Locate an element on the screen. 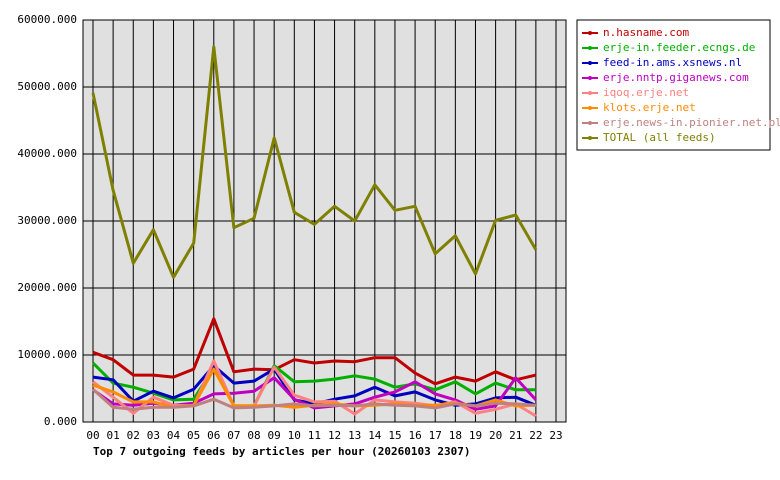  legend is located at coordinates (673, 85).